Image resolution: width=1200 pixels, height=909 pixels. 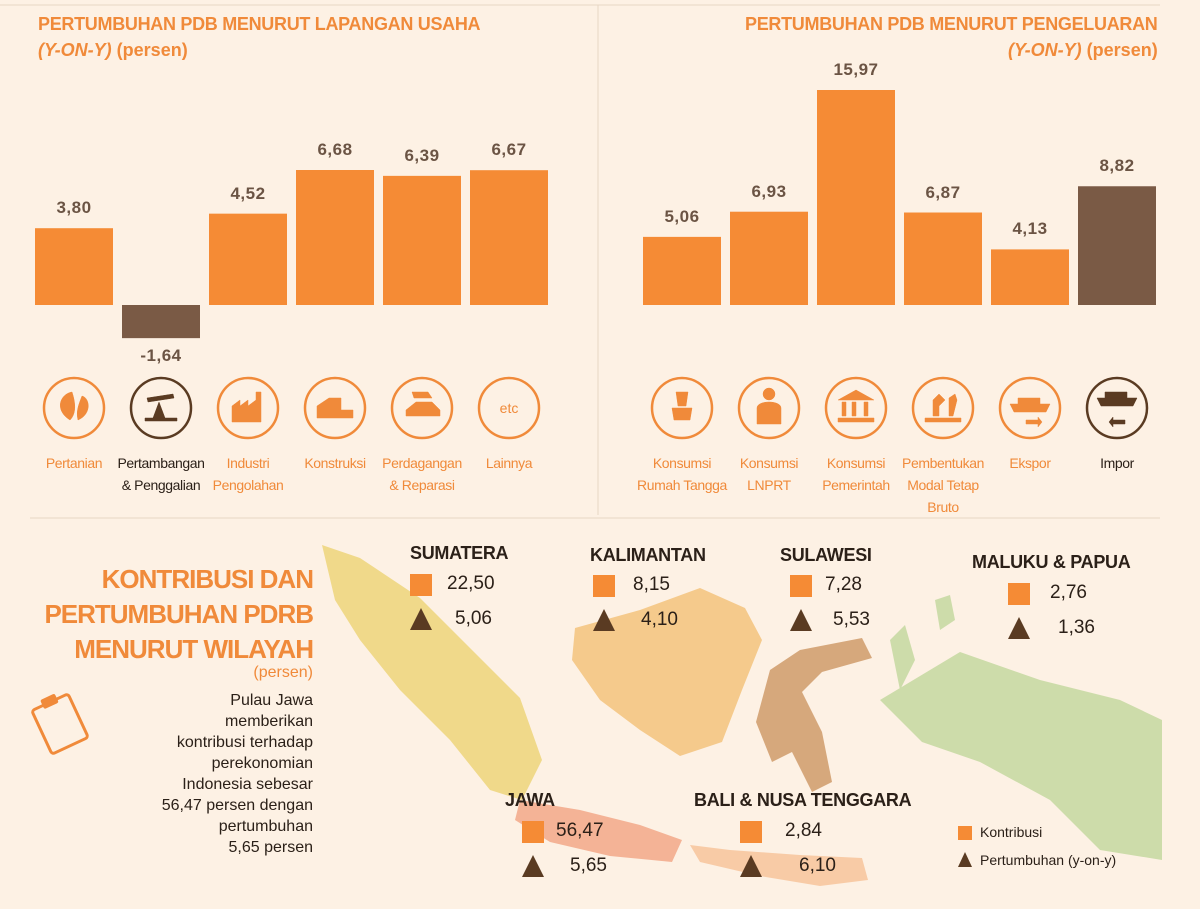 What do you see at coordinates (1117, 463) in the screenshot?
I see `category-label: Impor` at bounding box center [1117, 463].